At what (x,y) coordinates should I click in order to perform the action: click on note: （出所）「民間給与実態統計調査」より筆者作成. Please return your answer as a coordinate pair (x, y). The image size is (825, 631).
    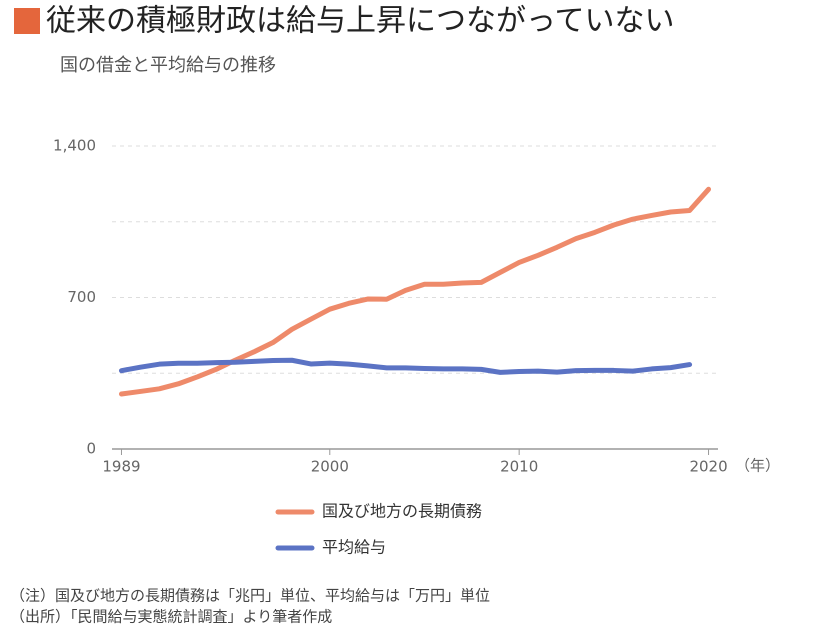
    Looking at the image, I should click on (171, 617).